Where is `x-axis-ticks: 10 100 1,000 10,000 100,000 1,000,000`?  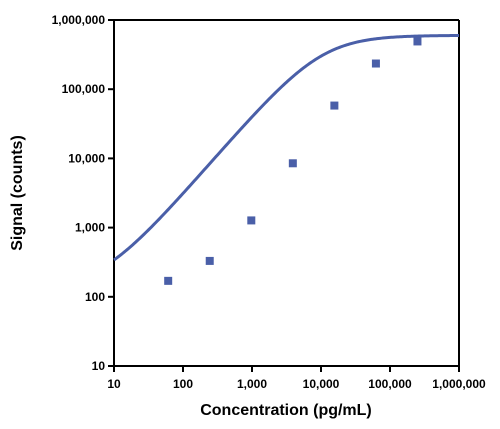 x-axis-ticks: 10 100 1,000 10,000 100,000 1,000,000 is located at coordinates (296, 378).